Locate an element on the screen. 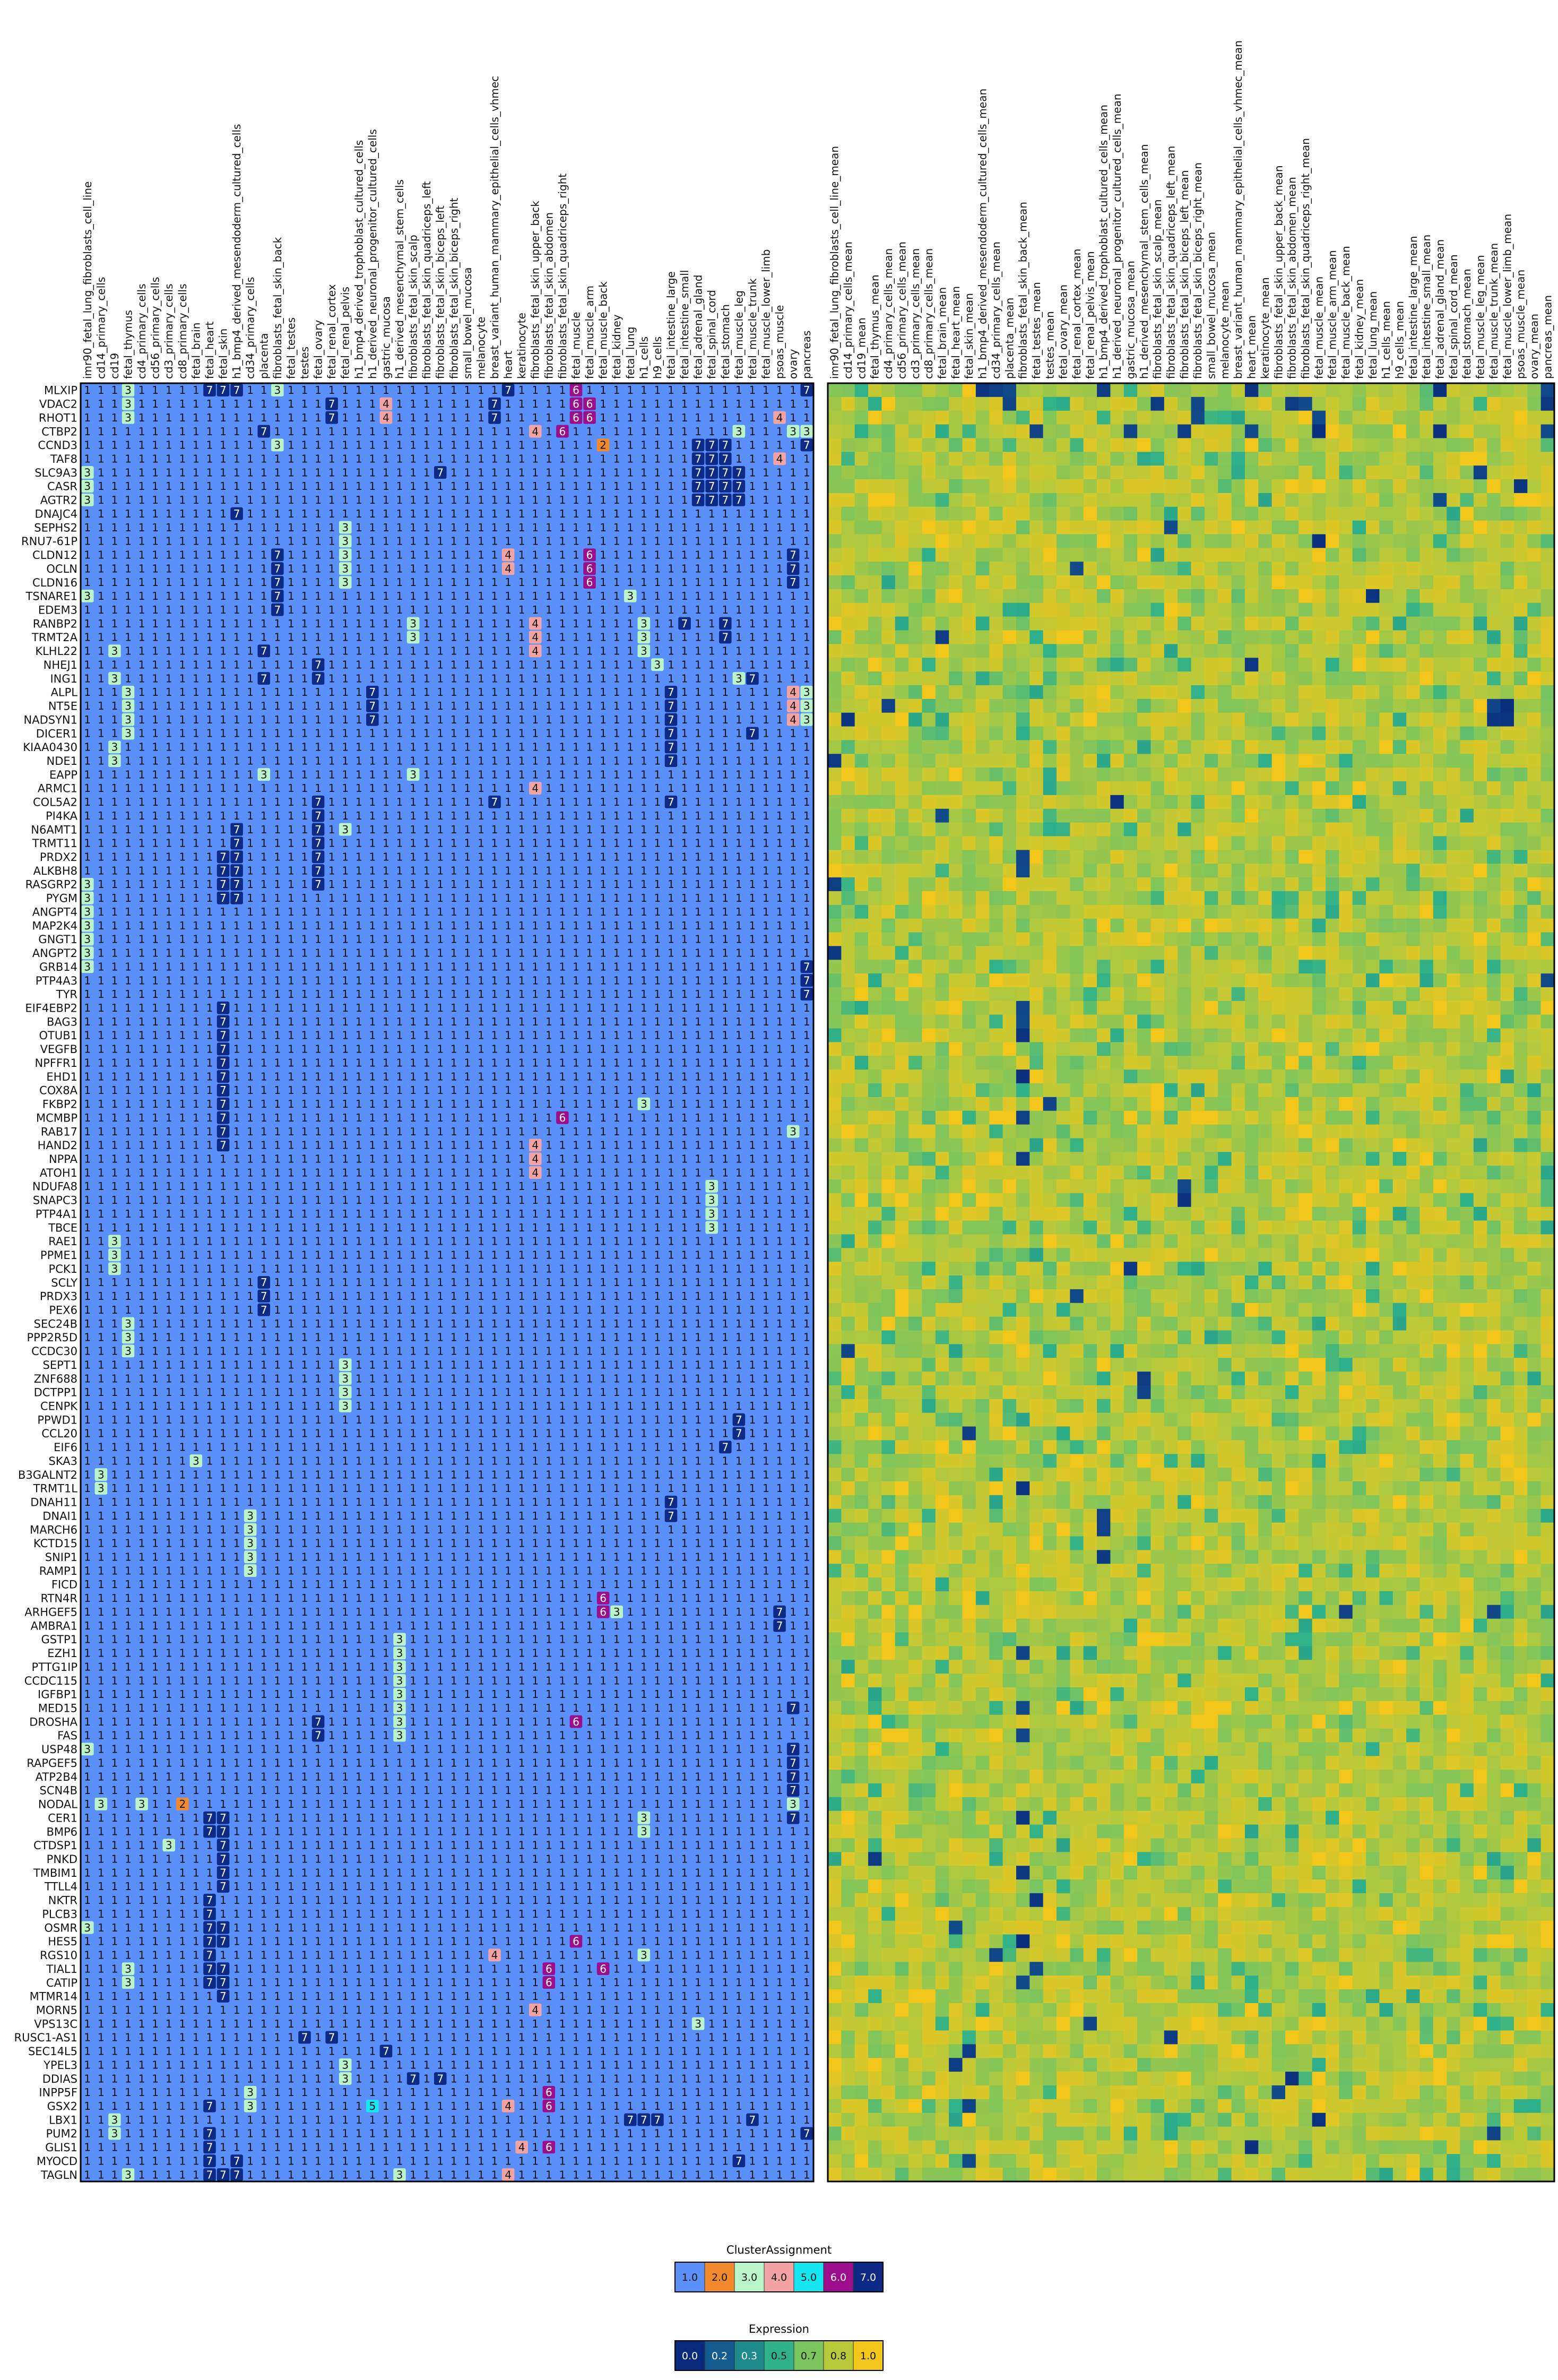 This screenshot has height=2380, width=1558. column-label: fibroblasts_fetal_skin_abdomen is located at coordinates (548, 295).